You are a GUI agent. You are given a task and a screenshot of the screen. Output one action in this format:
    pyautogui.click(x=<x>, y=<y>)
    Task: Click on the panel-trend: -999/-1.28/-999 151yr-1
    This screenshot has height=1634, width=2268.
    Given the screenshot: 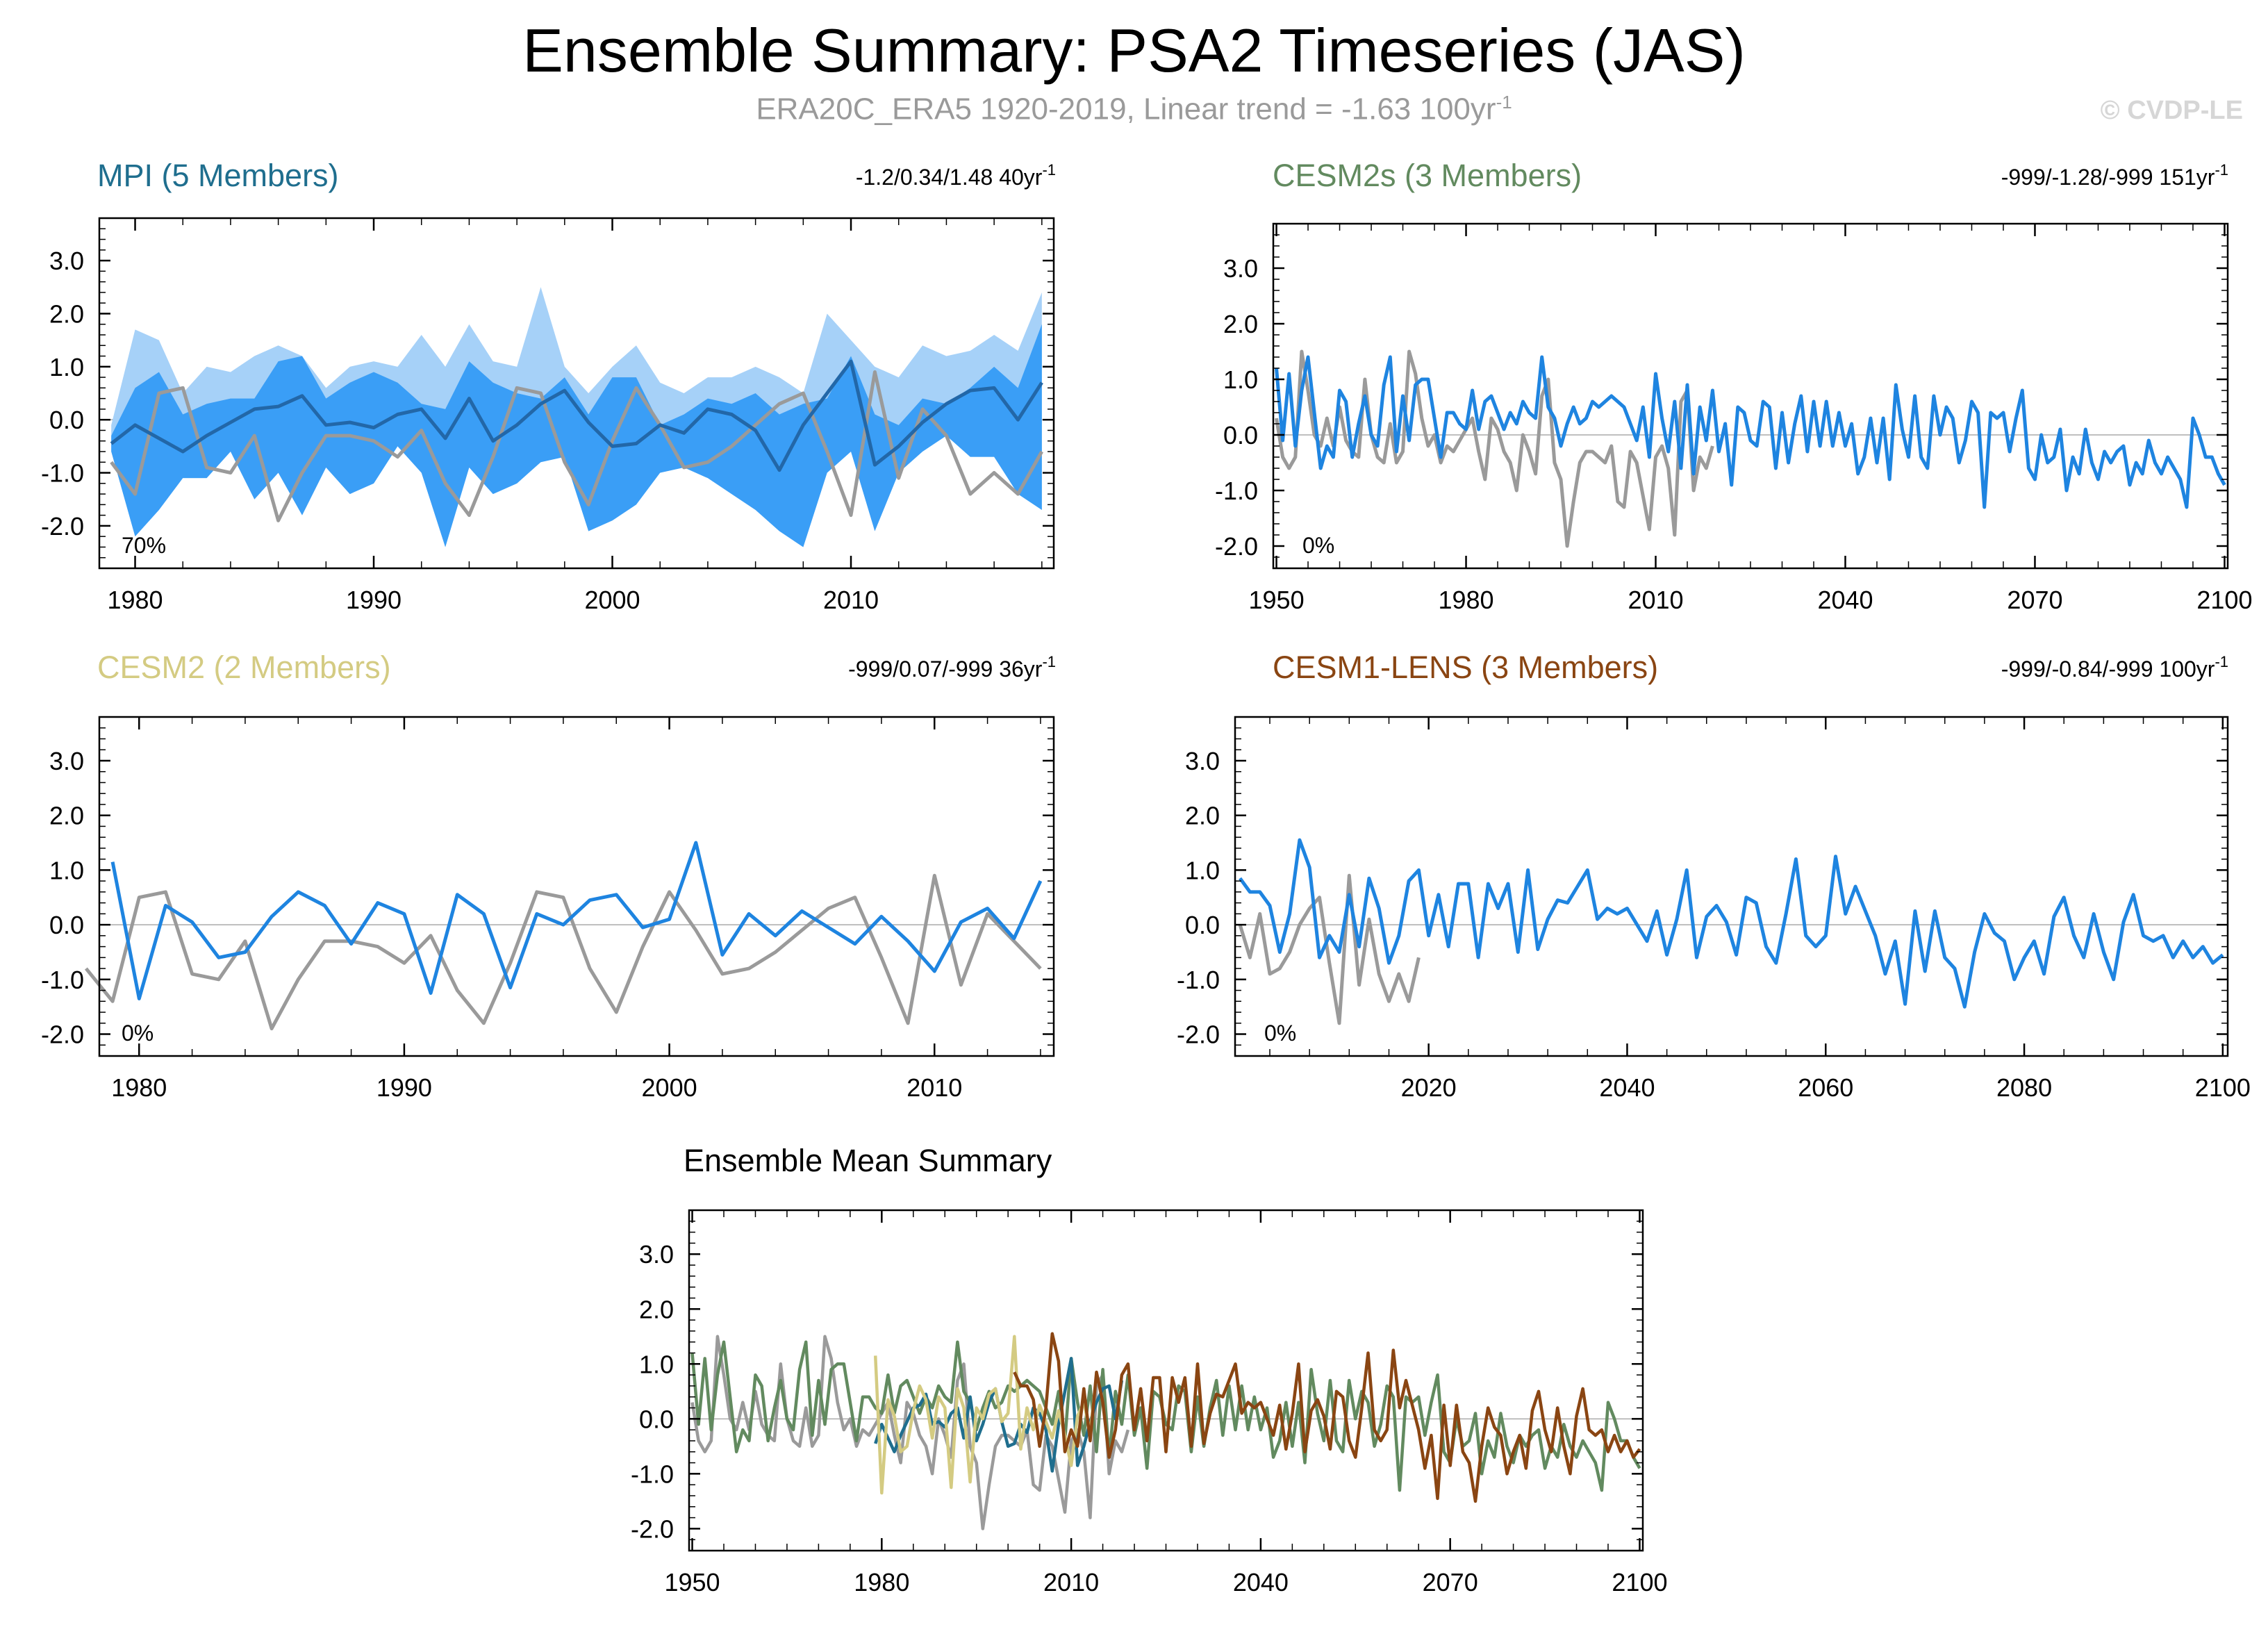 What is the action you would take?
    pyautogui.click(x=2114, y=175)
    